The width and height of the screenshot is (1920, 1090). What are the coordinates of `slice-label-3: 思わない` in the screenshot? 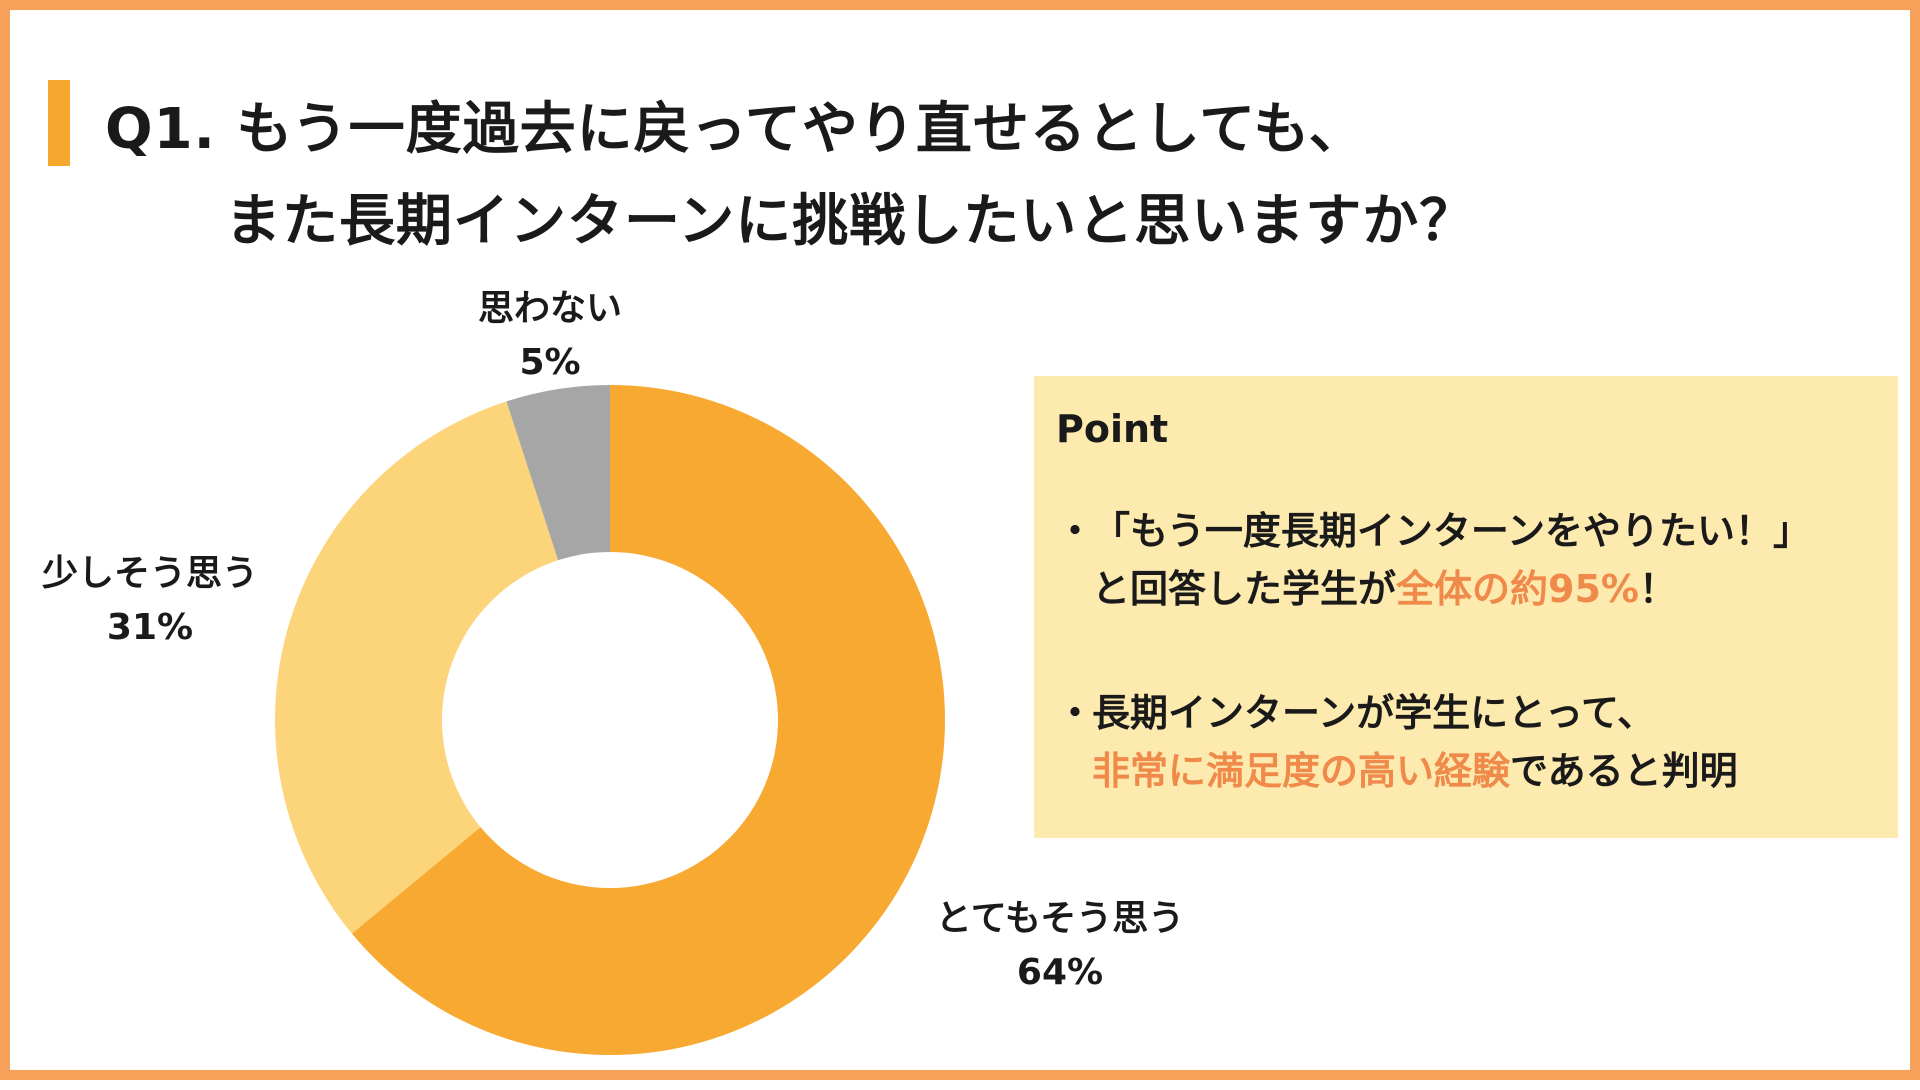 It's located at (550, 308).